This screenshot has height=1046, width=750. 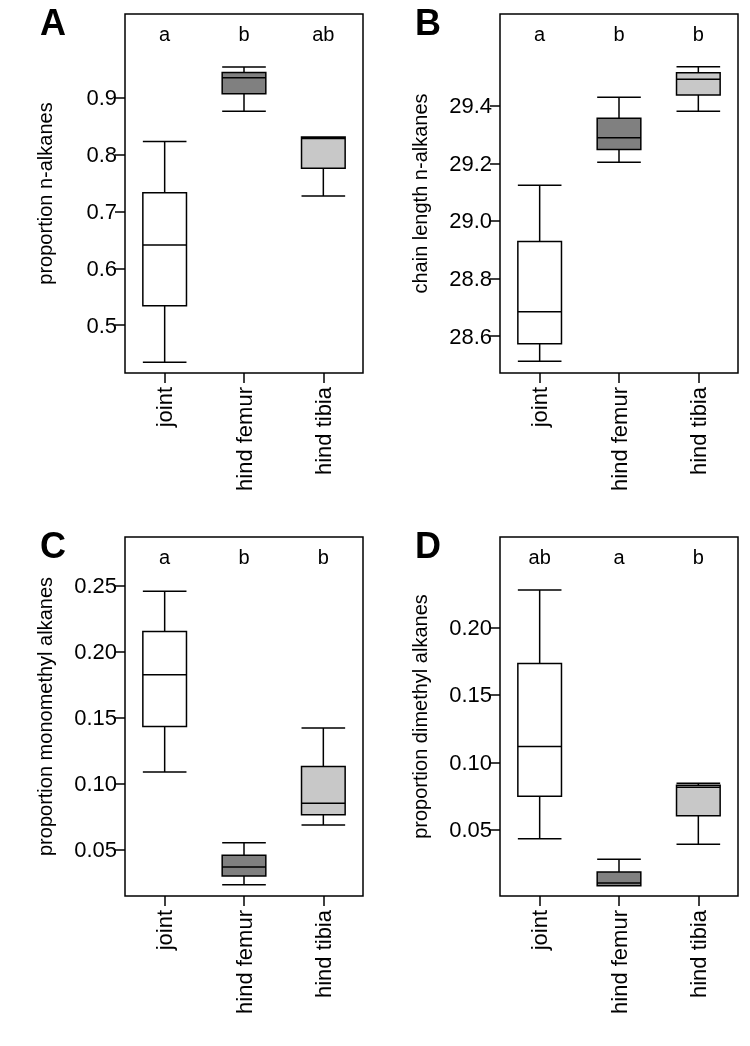 What do you see at coordinates (101, 325) in the screenshot?
I see `y-tick-label: 0.5` at bounding box center [101, 325].